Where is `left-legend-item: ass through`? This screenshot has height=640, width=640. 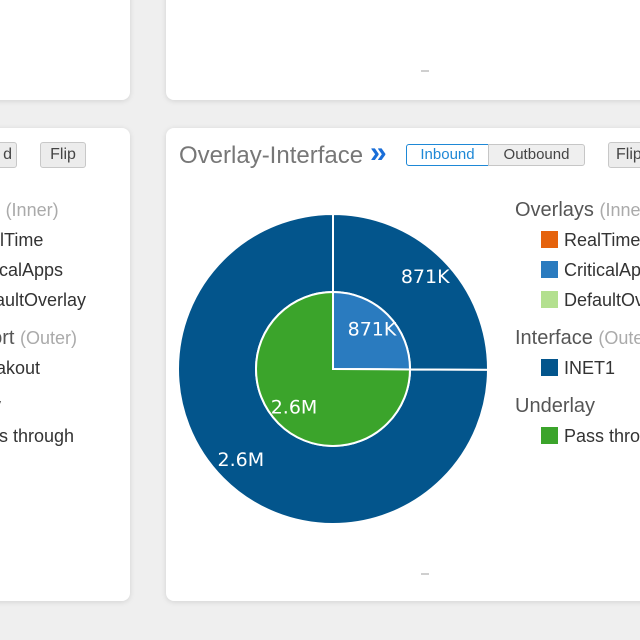 left-legend-item: ass through is located at coordinates (37, 436).